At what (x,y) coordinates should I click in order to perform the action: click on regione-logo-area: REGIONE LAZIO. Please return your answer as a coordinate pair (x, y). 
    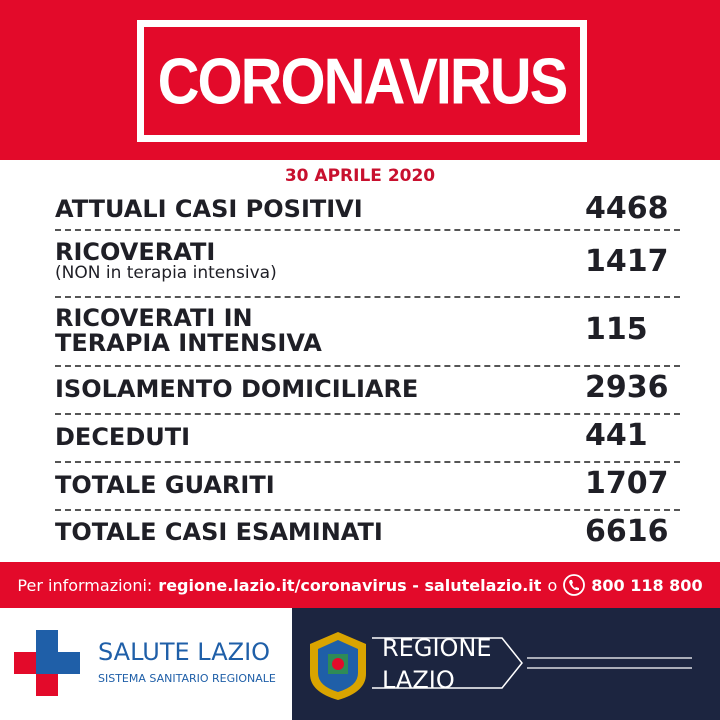
    Looking at the image, I should click on (506, 664).